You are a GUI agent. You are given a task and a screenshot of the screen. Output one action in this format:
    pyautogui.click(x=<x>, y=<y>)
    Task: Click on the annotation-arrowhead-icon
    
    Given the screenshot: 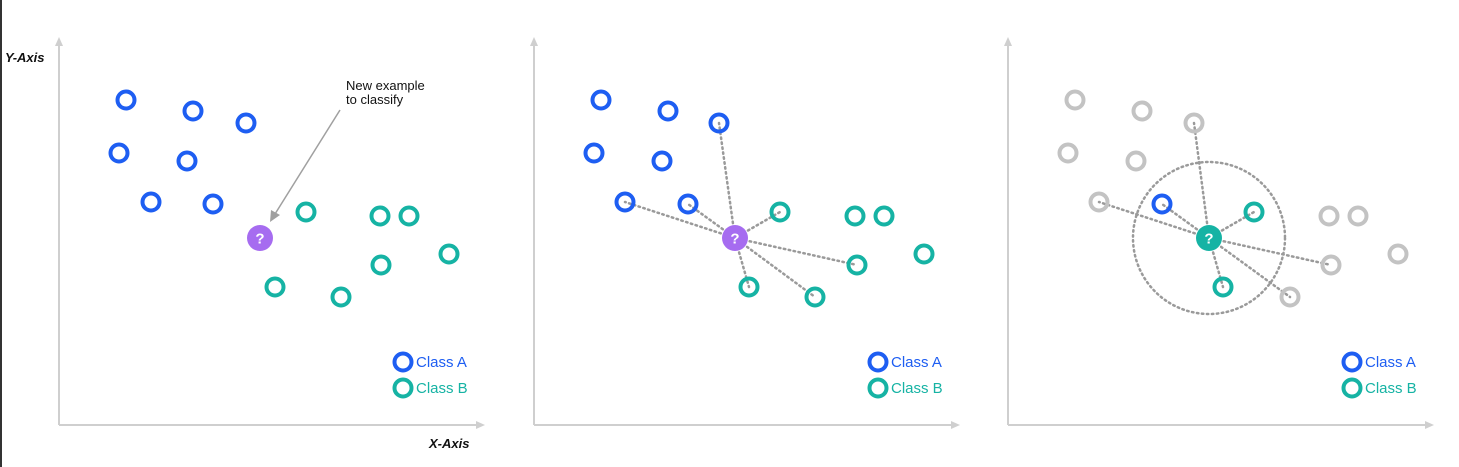 What is the action you would take?
    pyautogui.click(x=275, y=216)
    